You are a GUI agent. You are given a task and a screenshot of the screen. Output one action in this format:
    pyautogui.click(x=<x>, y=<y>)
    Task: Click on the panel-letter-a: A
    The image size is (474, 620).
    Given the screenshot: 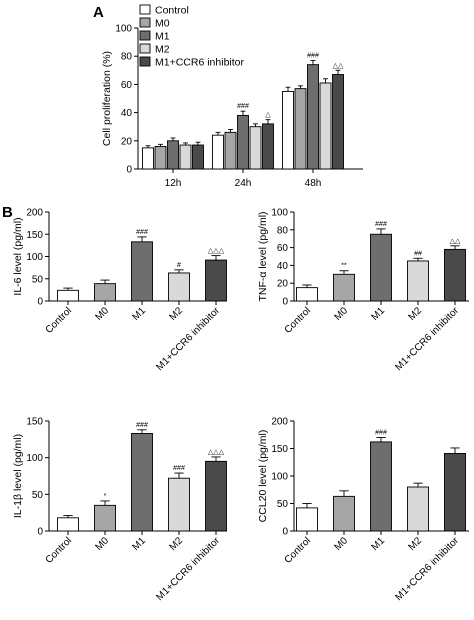 What is the action you would take?
    pyautogui.click(x=98, y=12)
    